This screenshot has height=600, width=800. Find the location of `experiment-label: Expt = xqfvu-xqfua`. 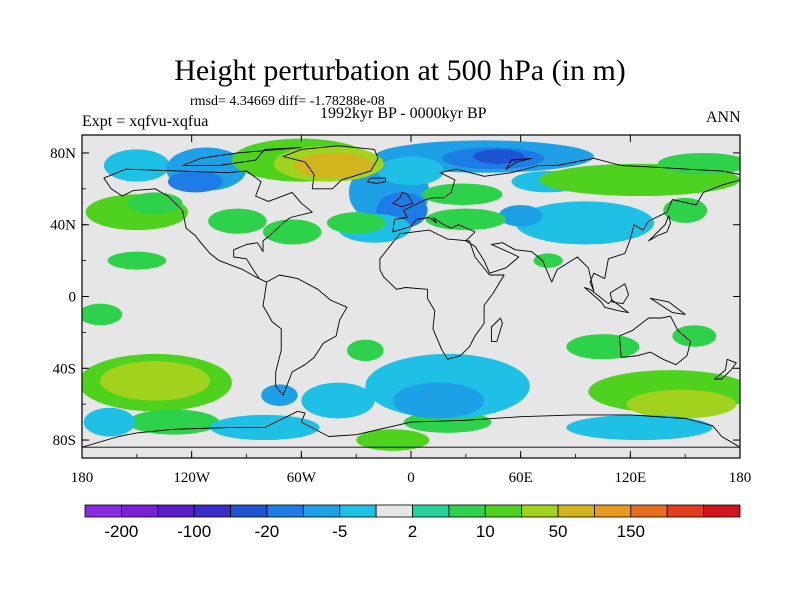

experiment-label: Expt = xqfvu-xqfua is located at coordinates (145, 121).